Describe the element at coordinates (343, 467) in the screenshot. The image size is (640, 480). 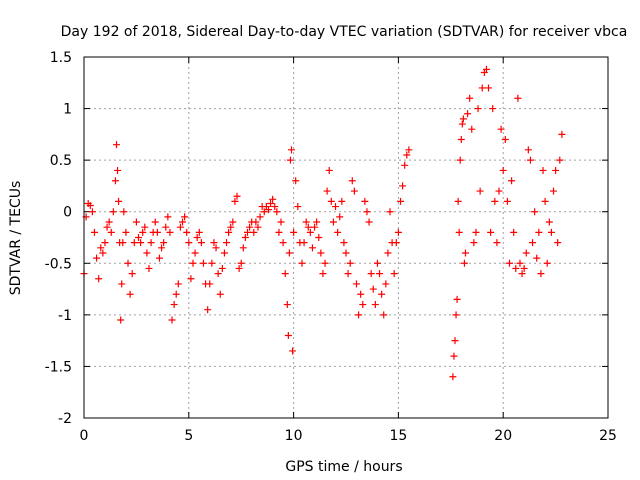
I see `x-axis-label: GPS time / hours` at that location.